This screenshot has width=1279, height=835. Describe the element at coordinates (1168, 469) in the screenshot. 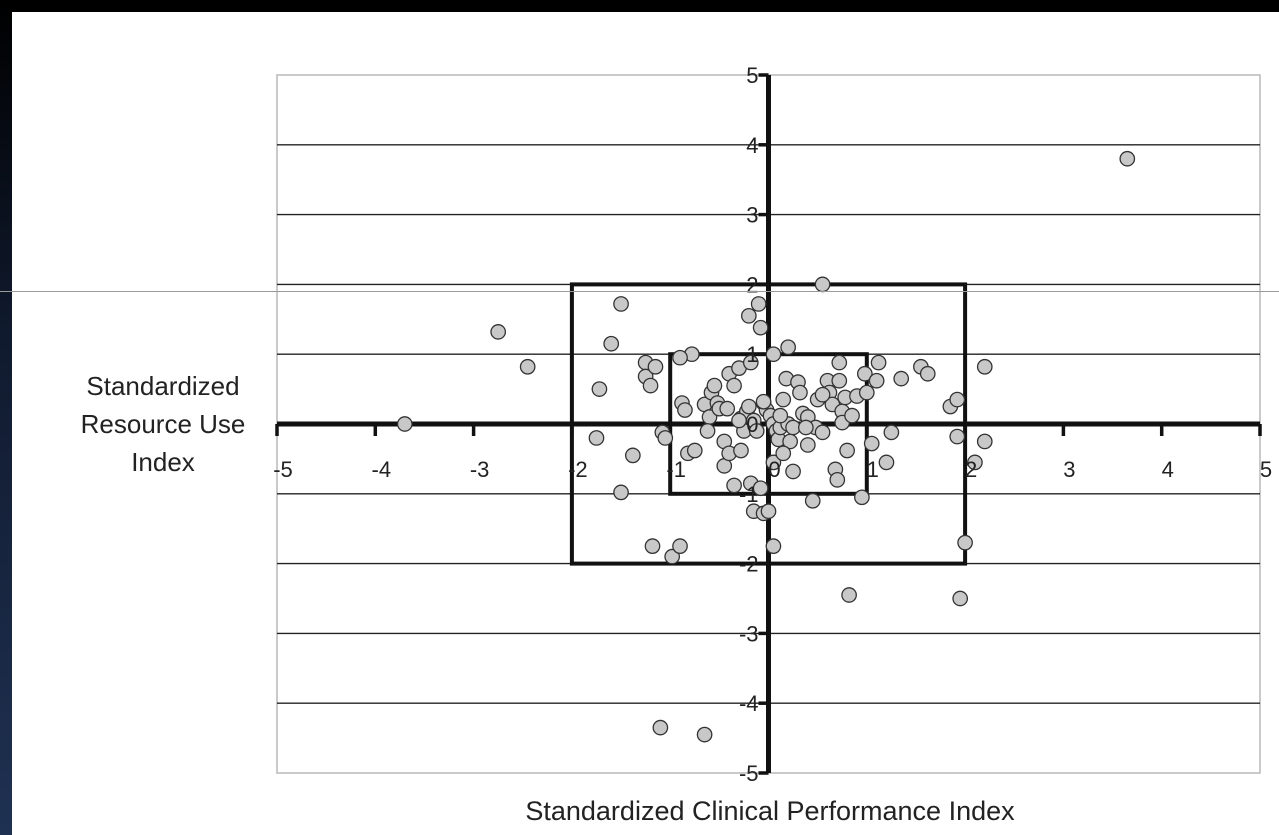

I see `x-tick-label: 4` at that location.